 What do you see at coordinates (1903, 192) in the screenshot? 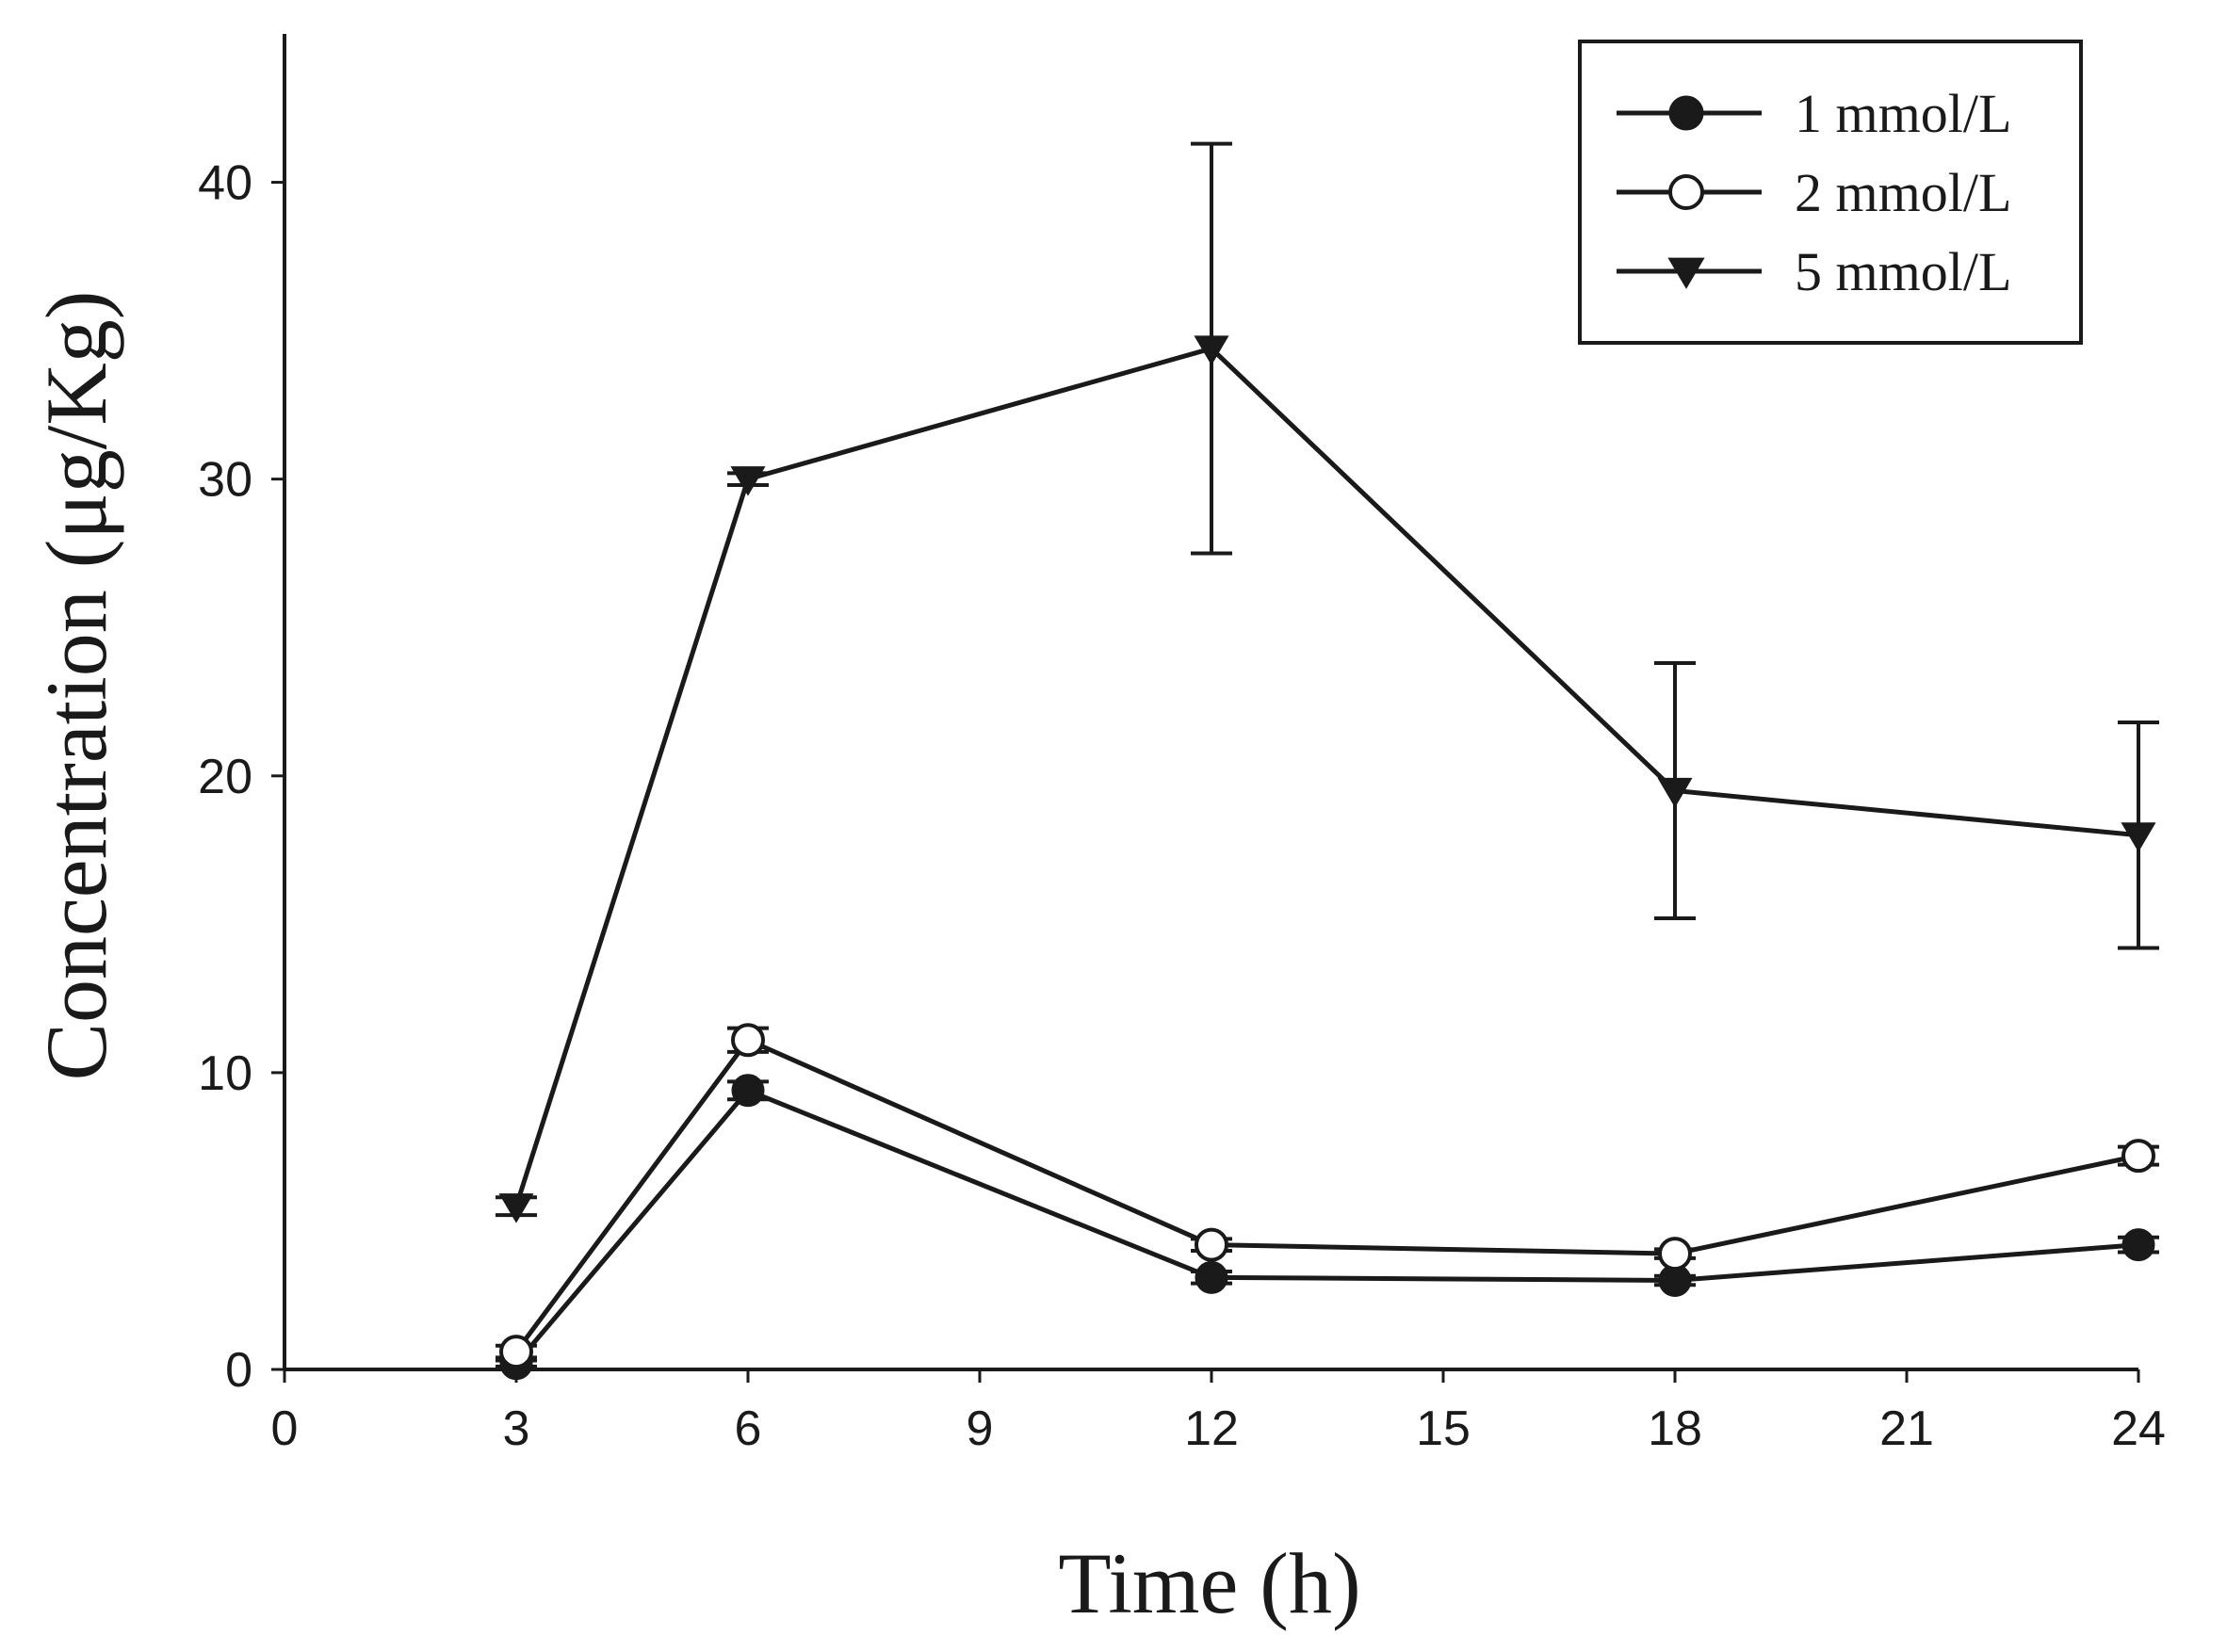
I see `legend-label: 2 mmol/L` at bounding box center [1903, 192].